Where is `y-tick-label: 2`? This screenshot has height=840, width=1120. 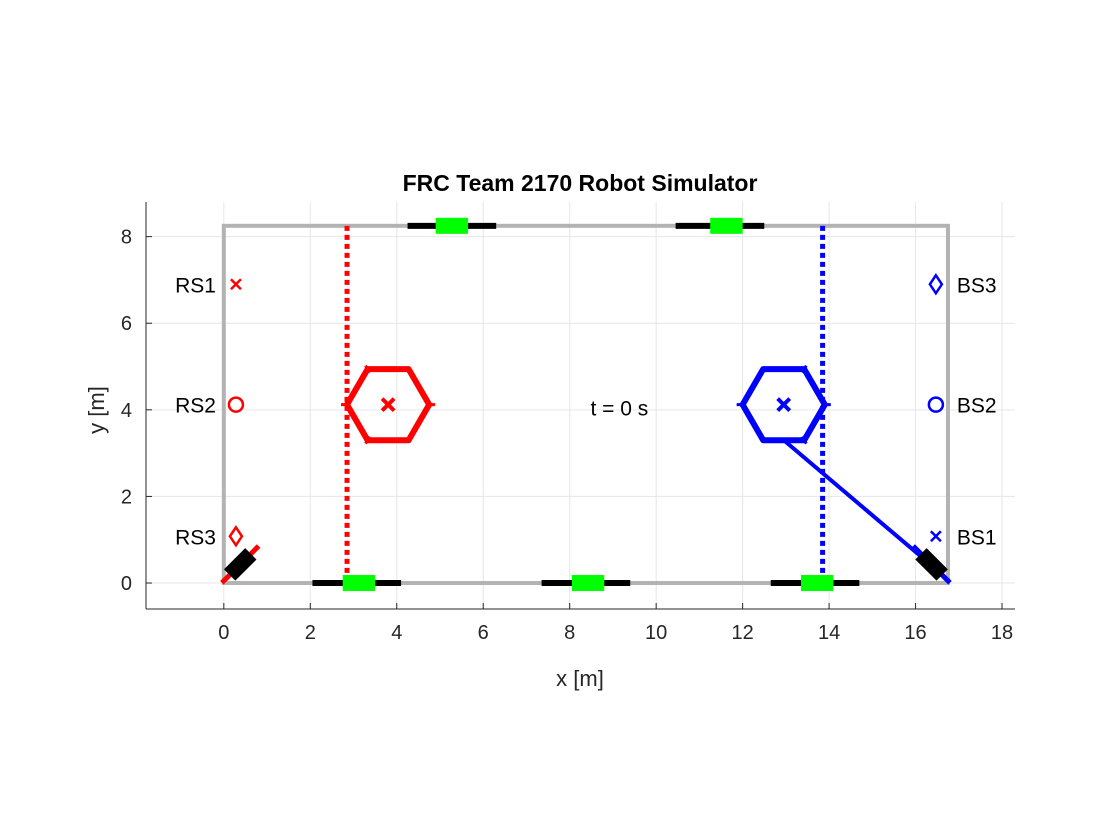
y-tick-label: 2 is located at coordinates (126, 497).